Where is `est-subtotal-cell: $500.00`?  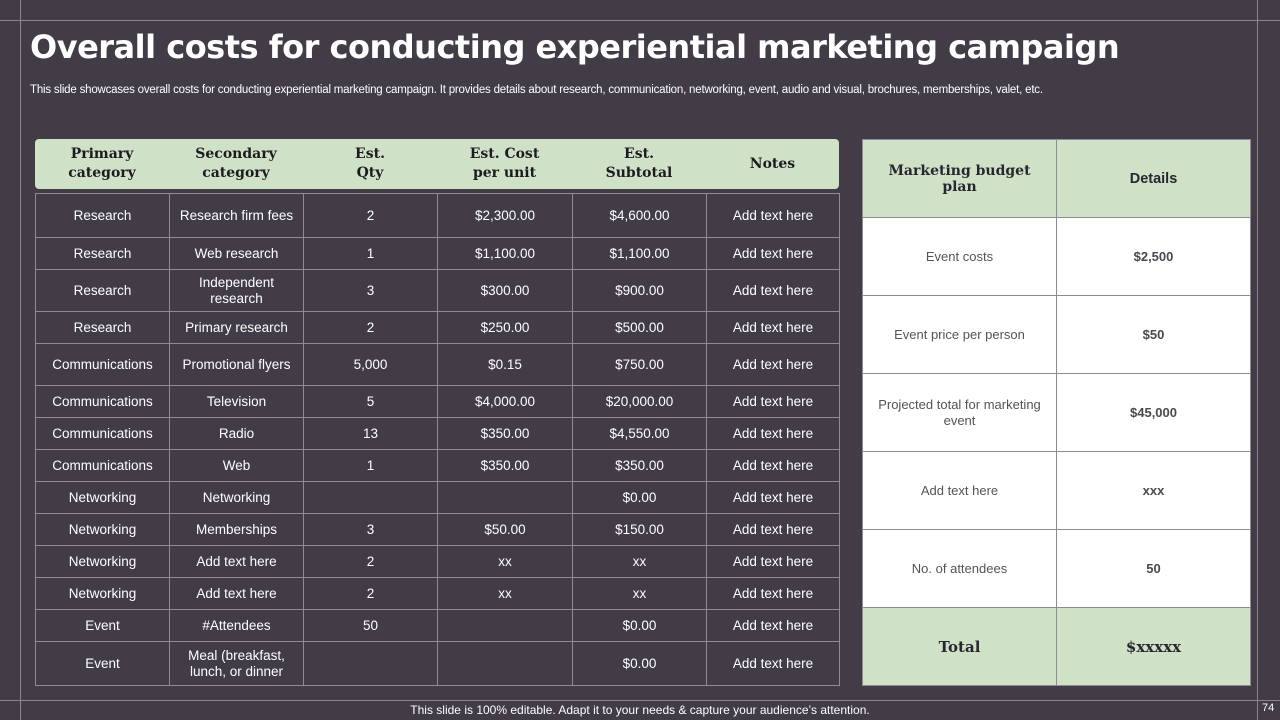
est-subtotal-cell: $500.00 is located at coordinates (639, 327).